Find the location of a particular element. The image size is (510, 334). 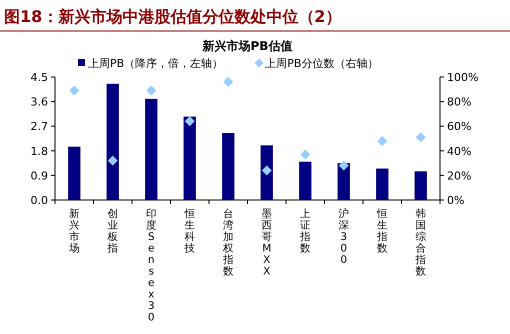

y-tick-label: 3.6 is located at coordinates (39, 102).